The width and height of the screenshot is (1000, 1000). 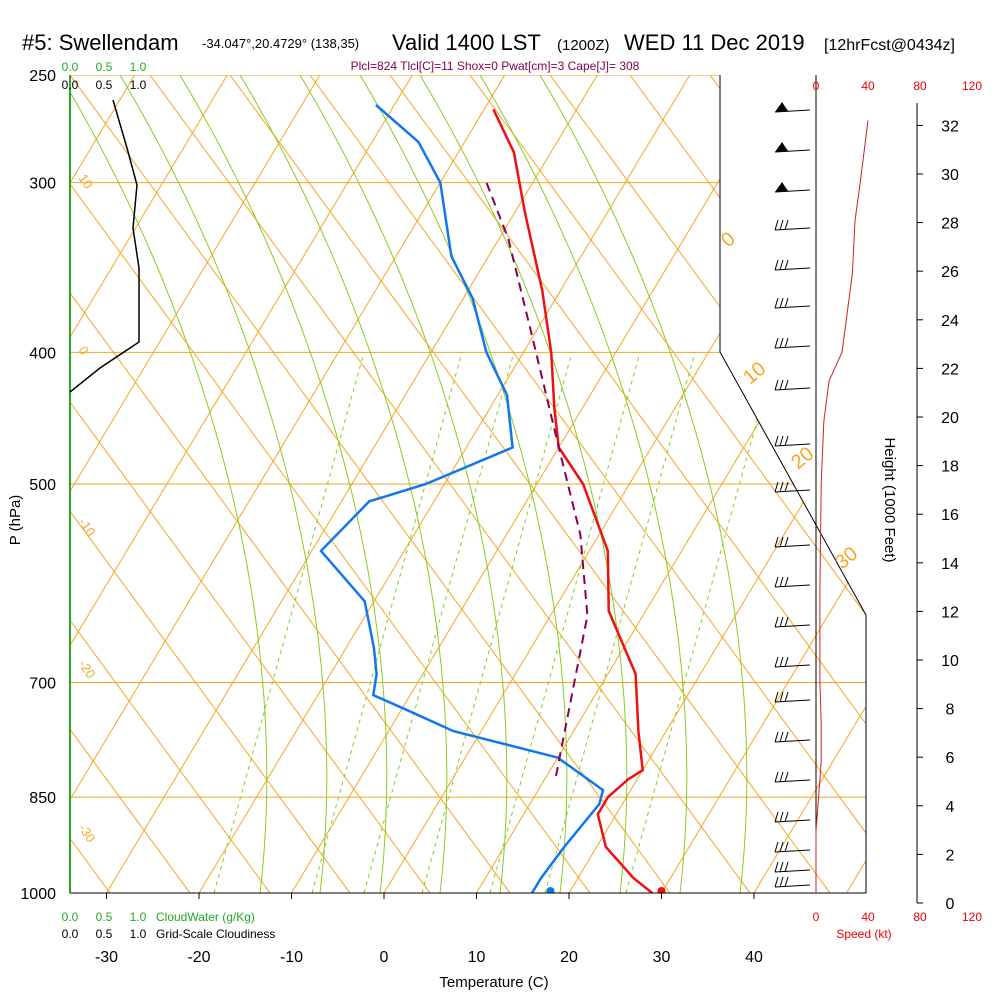 What do you see at coordinates (493, 982) in the screenshot?
I see `temperature-axis-label: Temperature (C)` at bounding box center [493, 982].